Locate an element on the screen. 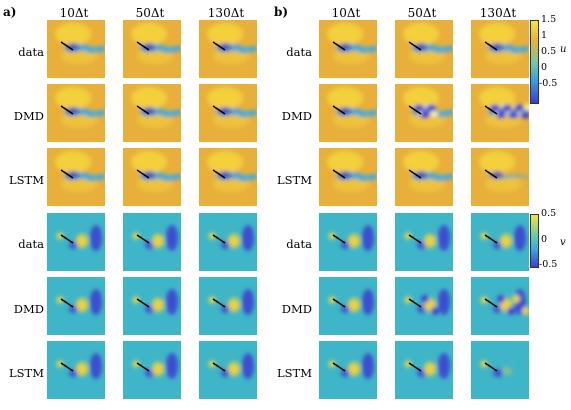  col-header-b-1: 10Δt is located at coordinates (346, 13).